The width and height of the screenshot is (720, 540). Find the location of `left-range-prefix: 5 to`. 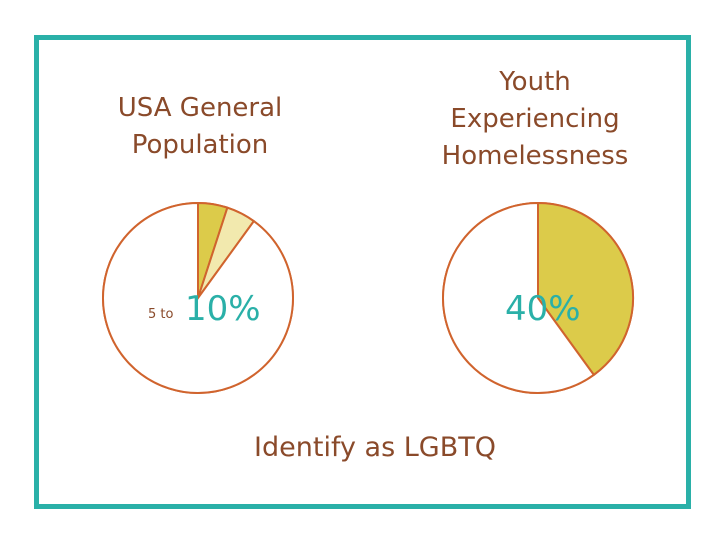

left-range-prefix: 5 to is located at coordinates (161, 314).